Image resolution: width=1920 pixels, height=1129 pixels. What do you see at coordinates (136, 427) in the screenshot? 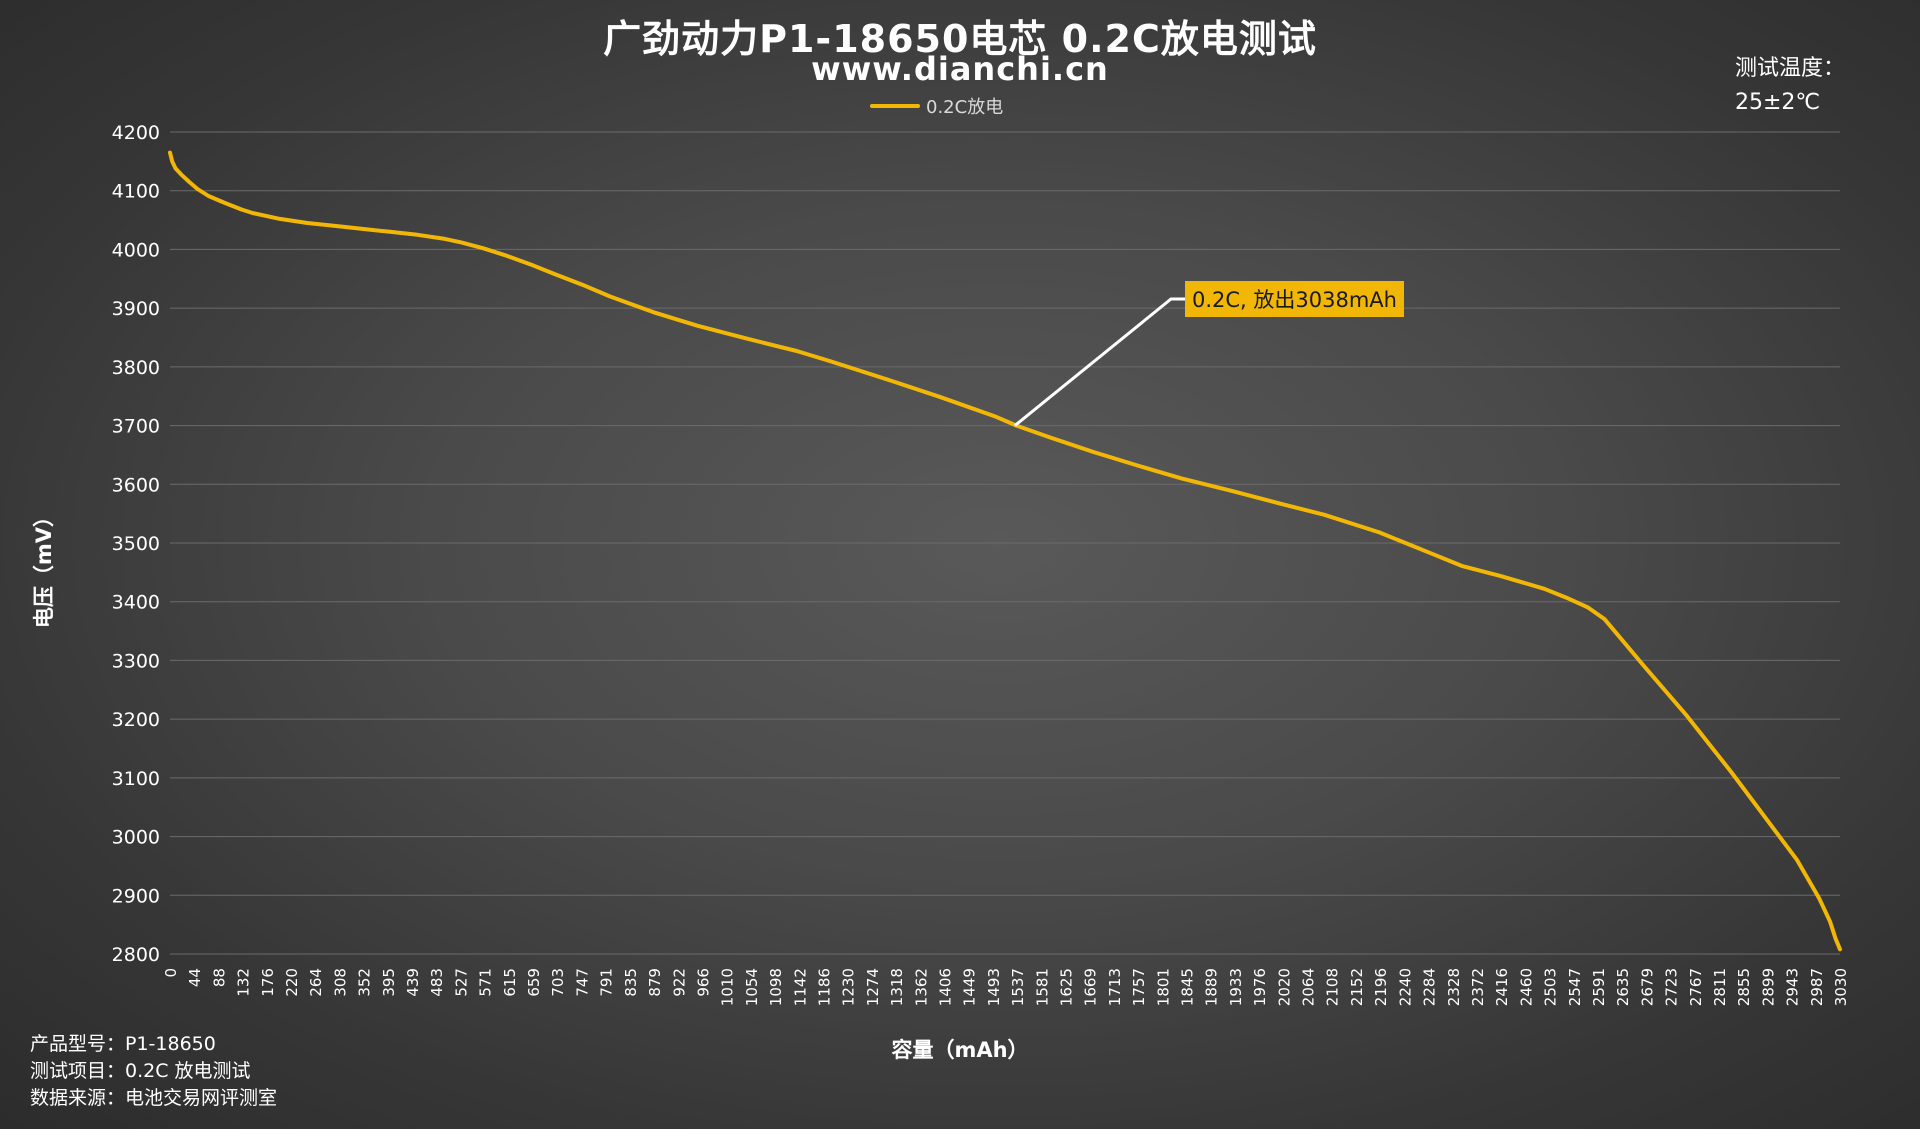
I see `y-tick-label: 3700` at bounding box center [136, 427].